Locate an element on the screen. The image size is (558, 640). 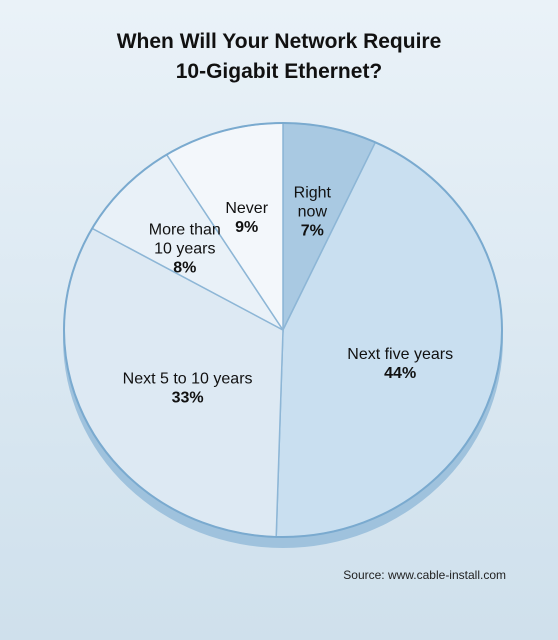
slice-label-1-0: Next five years is located at coordinates (400, 354).